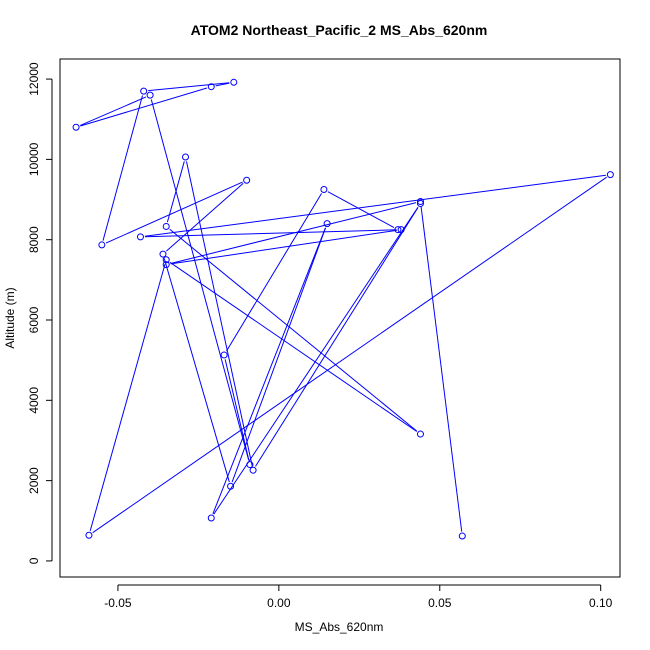  Describe the element at coordinates (34, 79) in the screenshot. I see `y-tick-label: 12000` at that location.